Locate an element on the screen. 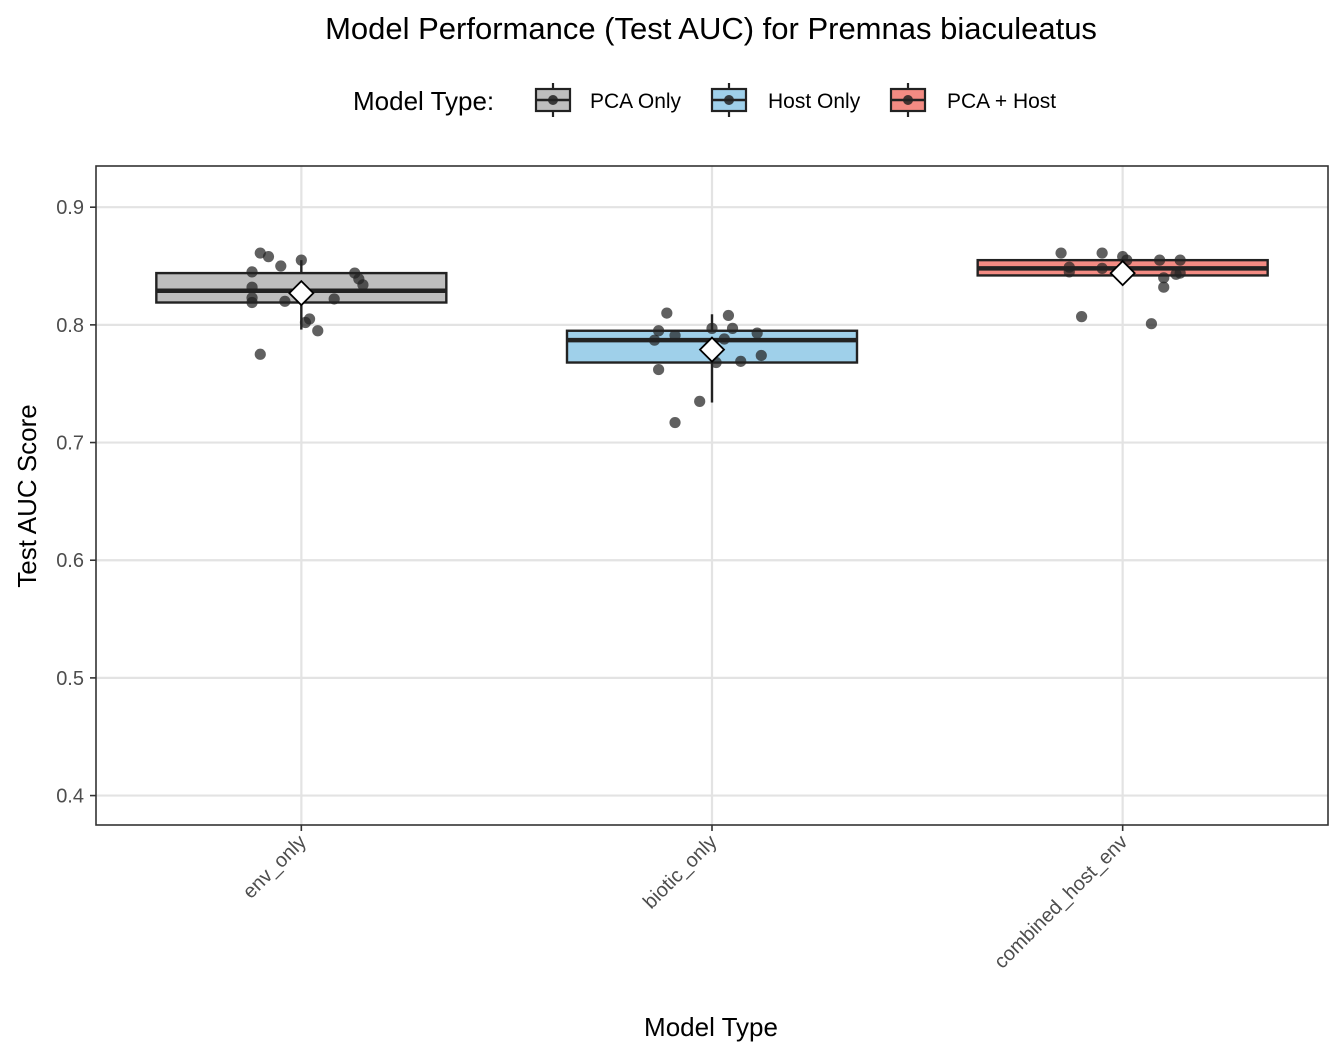  y-tick-label: 0.6 is located at coordinates (70, 561).